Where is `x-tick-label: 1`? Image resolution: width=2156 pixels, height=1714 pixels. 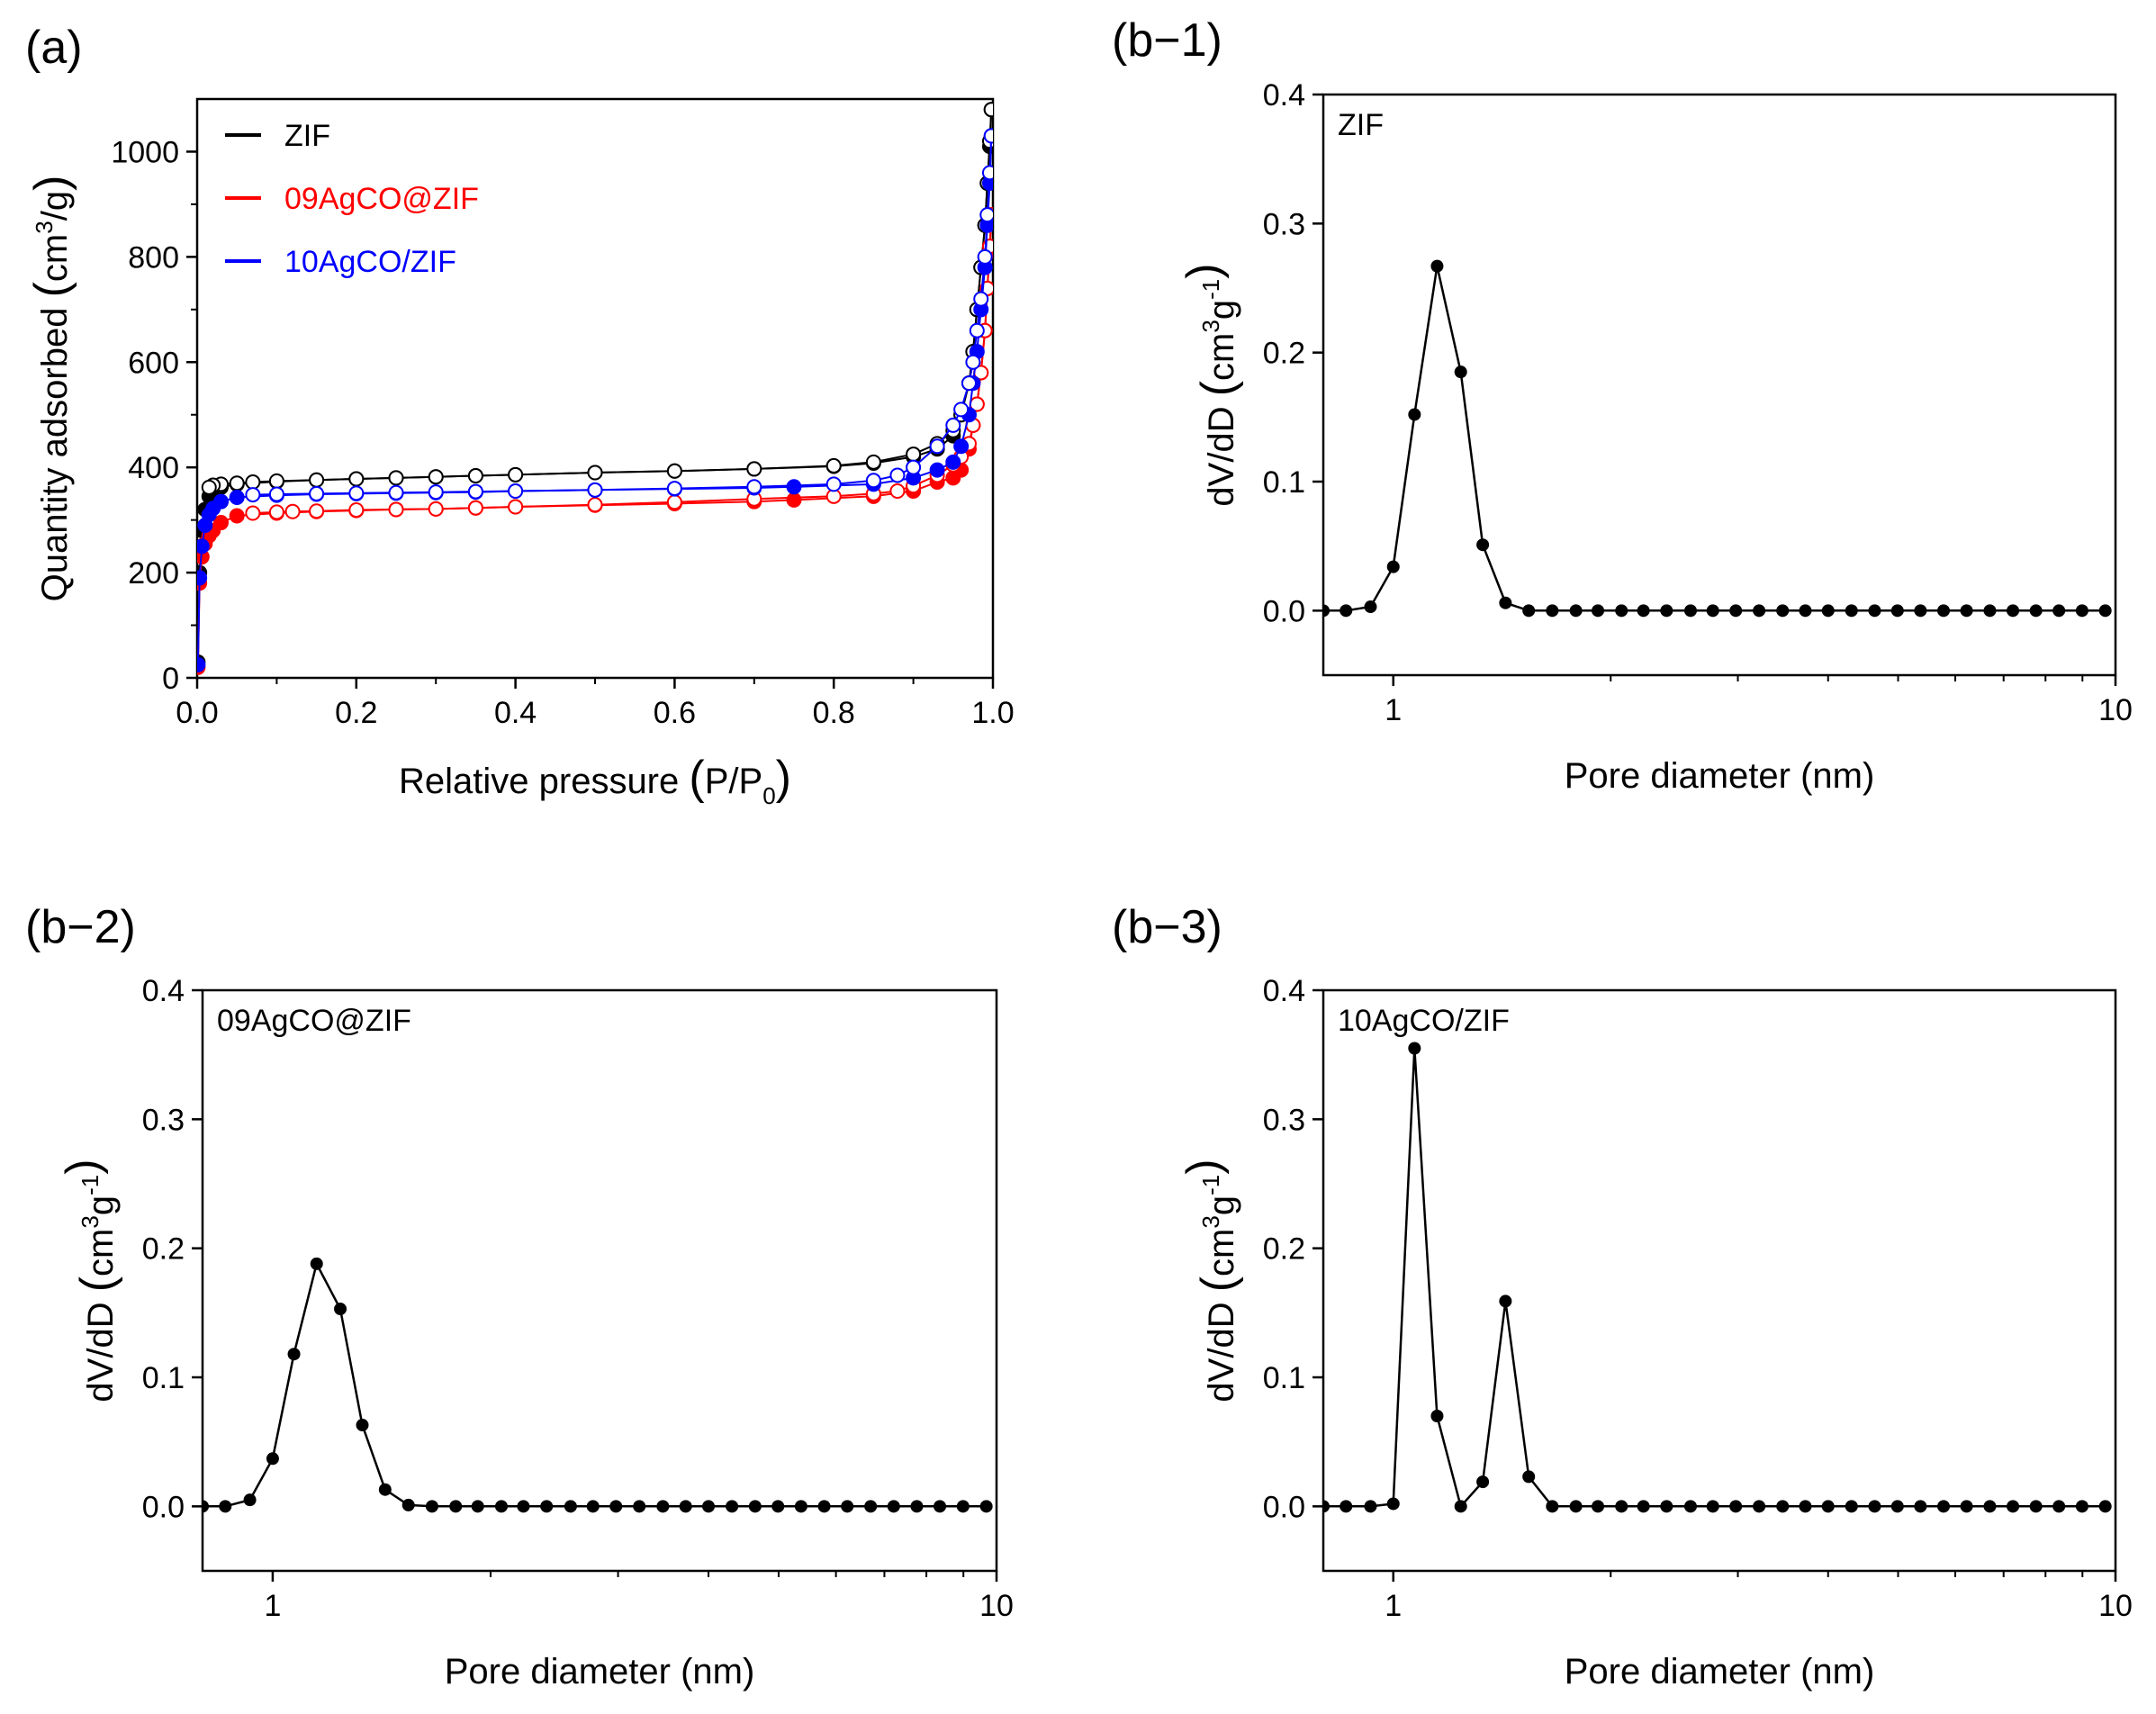 x-tick-label: 1 is located at coordinates (1393, 710).